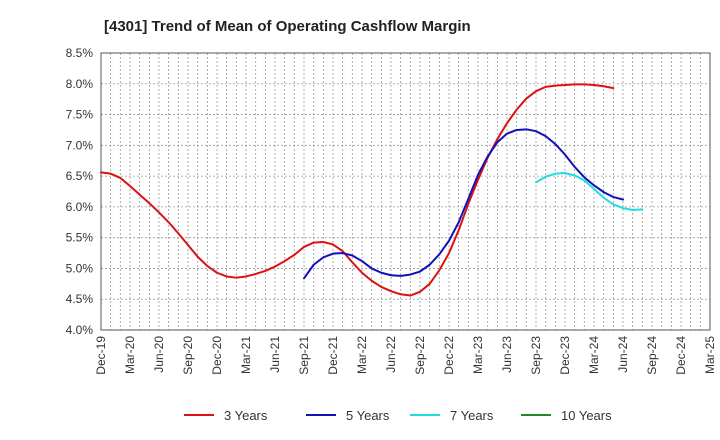 Image resolution: width=720 pixels, height=440 pixels. I want to click on x-tick-label: Sep-22, so click(420, 355).